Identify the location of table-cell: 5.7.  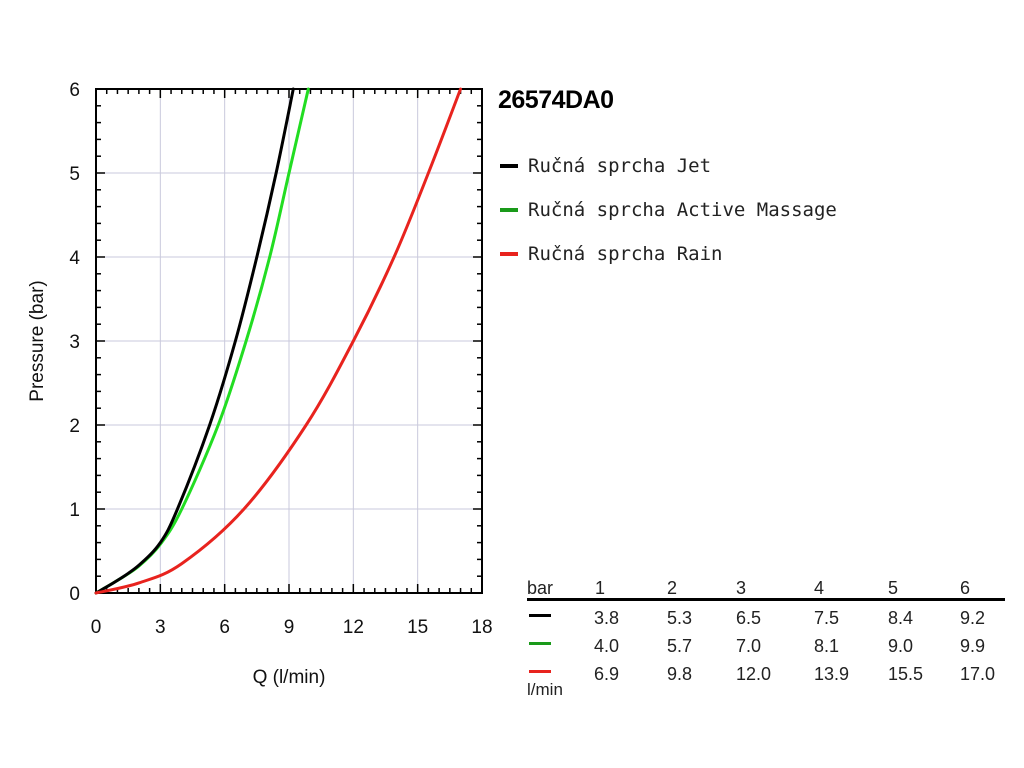
(680, 646).